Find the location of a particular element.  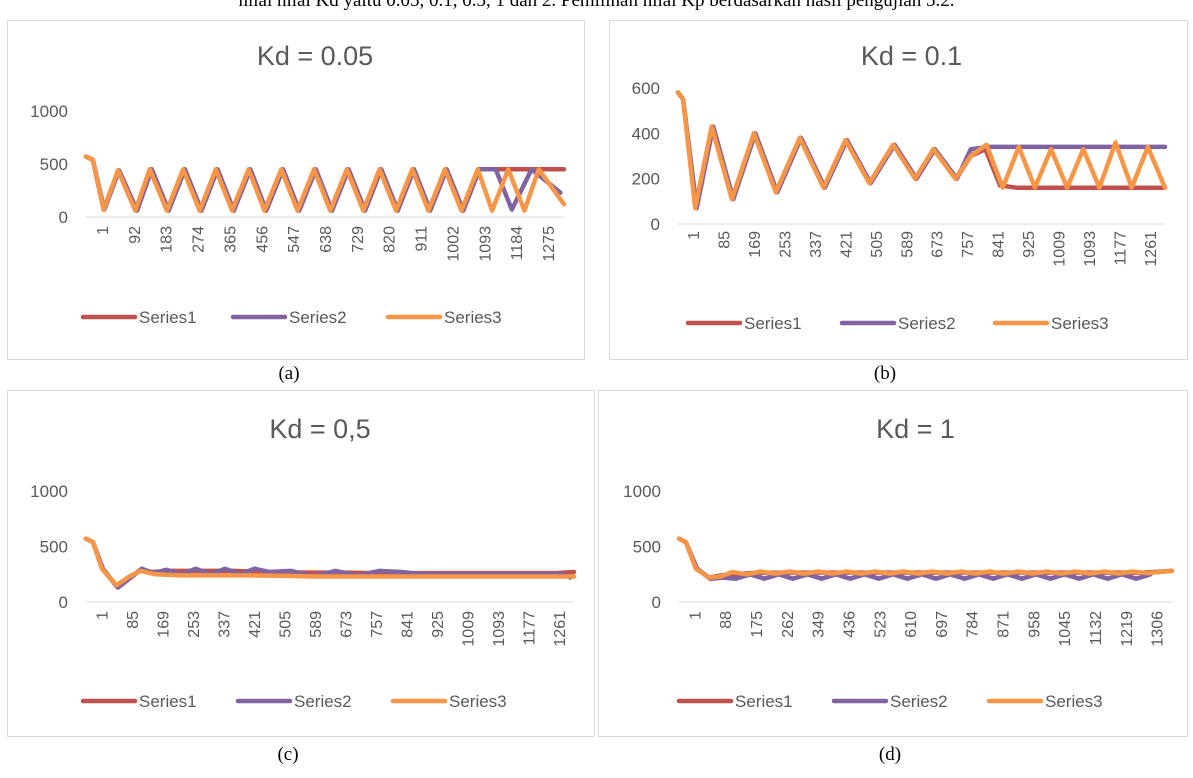

x-tick-label: 820 is located at coordinates (390, 239).